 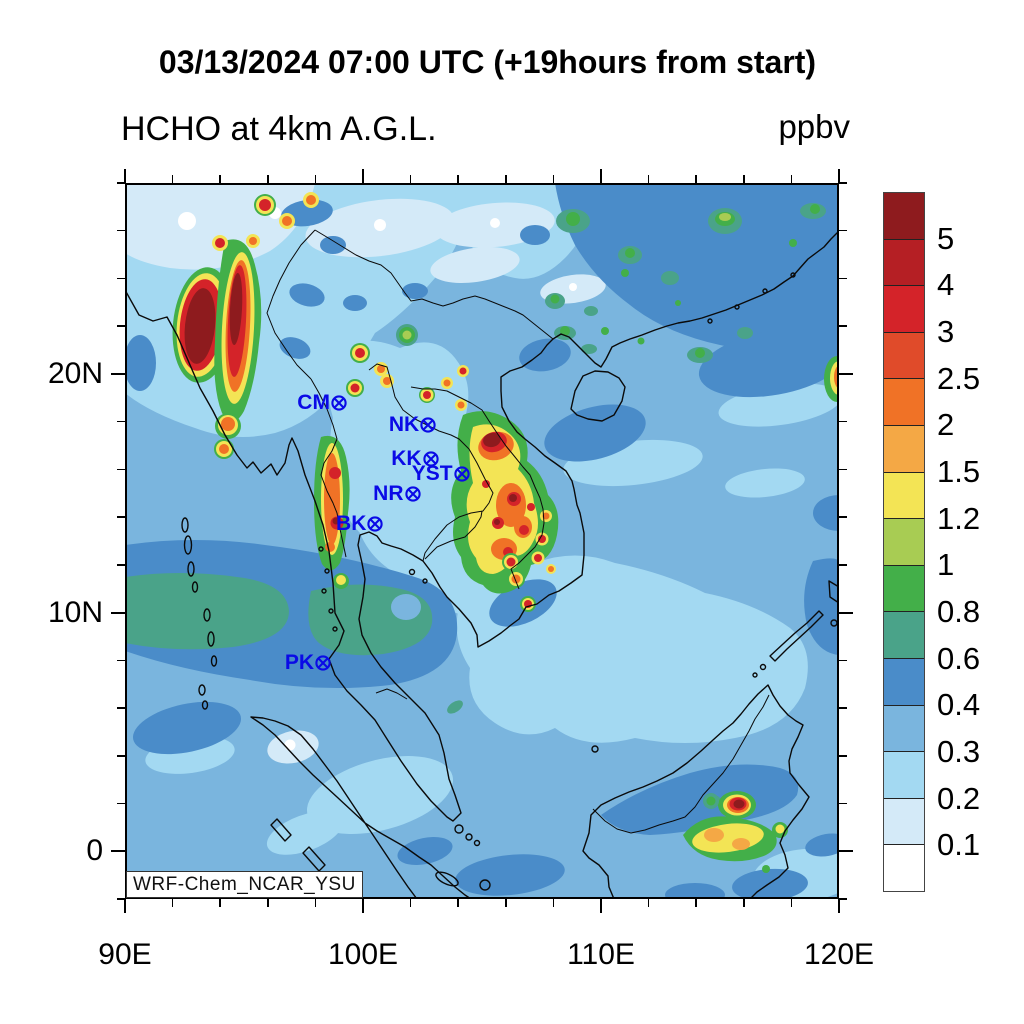 What do you see at coordinates (75, 373) in the screenshot?
I see `y-axis-label: 20N` at bounding box center [75, 373].